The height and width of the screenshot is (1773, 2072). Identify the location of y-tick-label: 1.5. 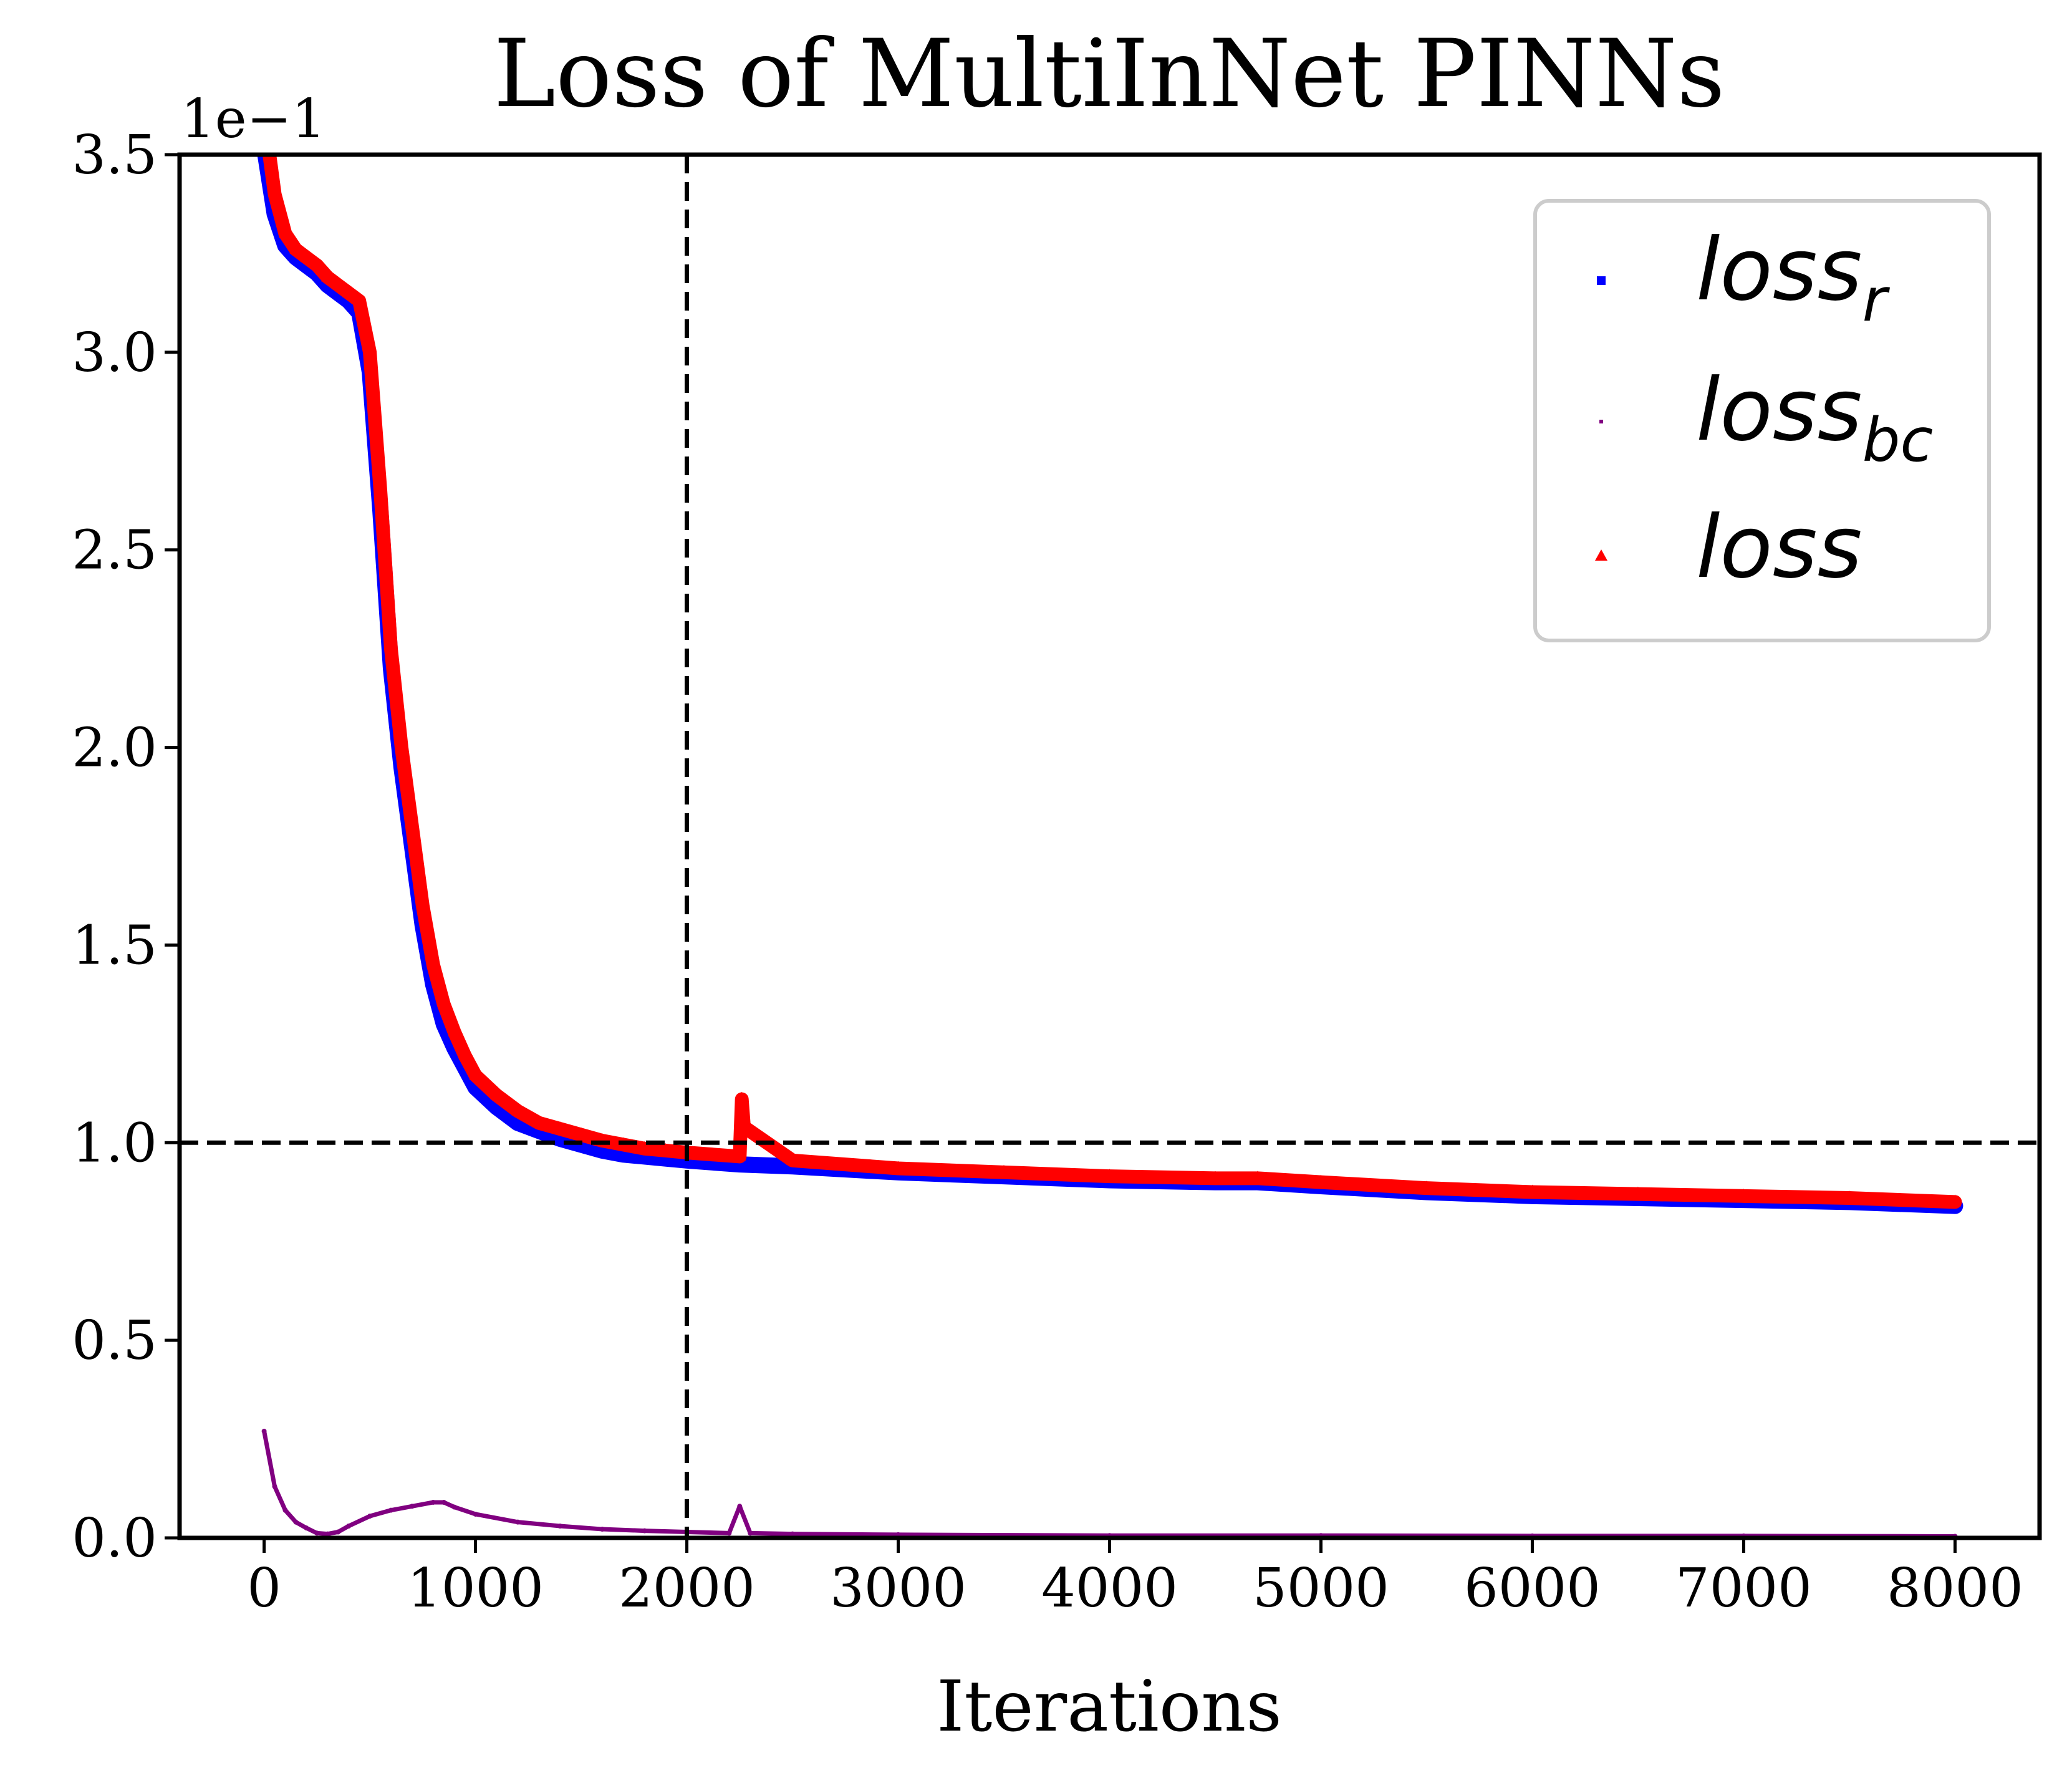
(114, 945).